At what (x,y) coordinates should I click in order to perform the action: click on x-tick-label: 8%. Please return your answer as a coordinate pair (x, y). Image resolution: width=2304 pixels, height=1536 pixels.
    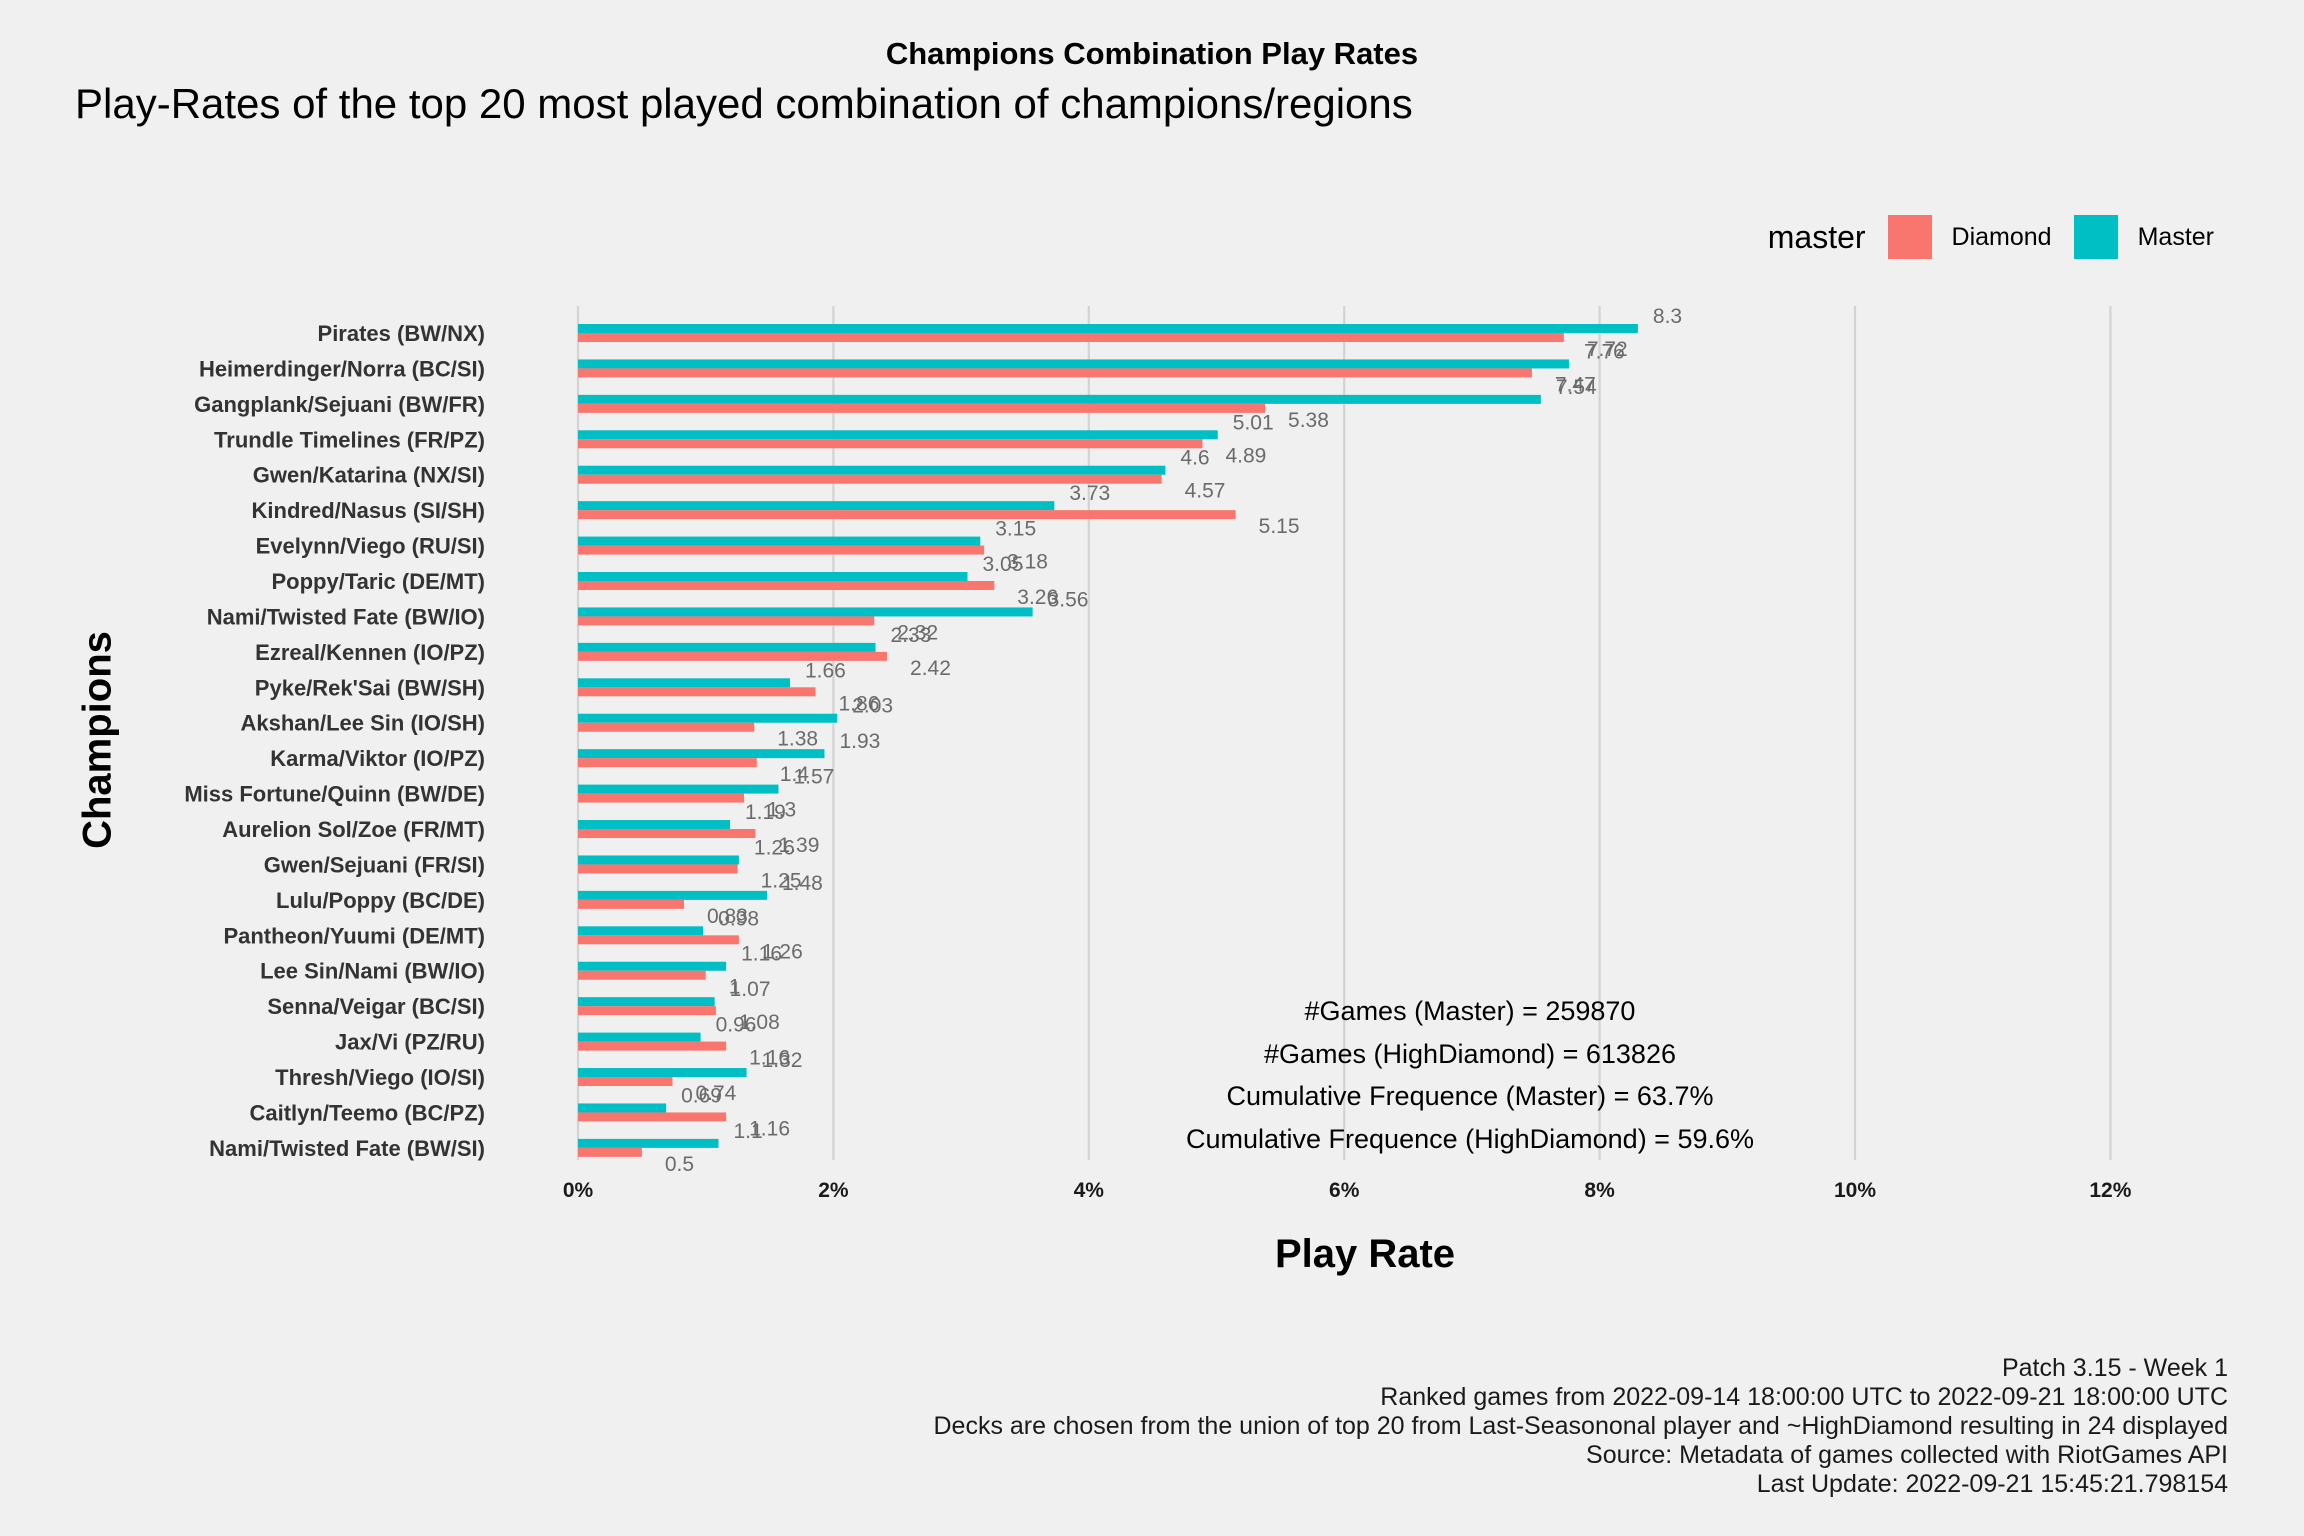
    Looking at the image, I should click on (1599, 1190).